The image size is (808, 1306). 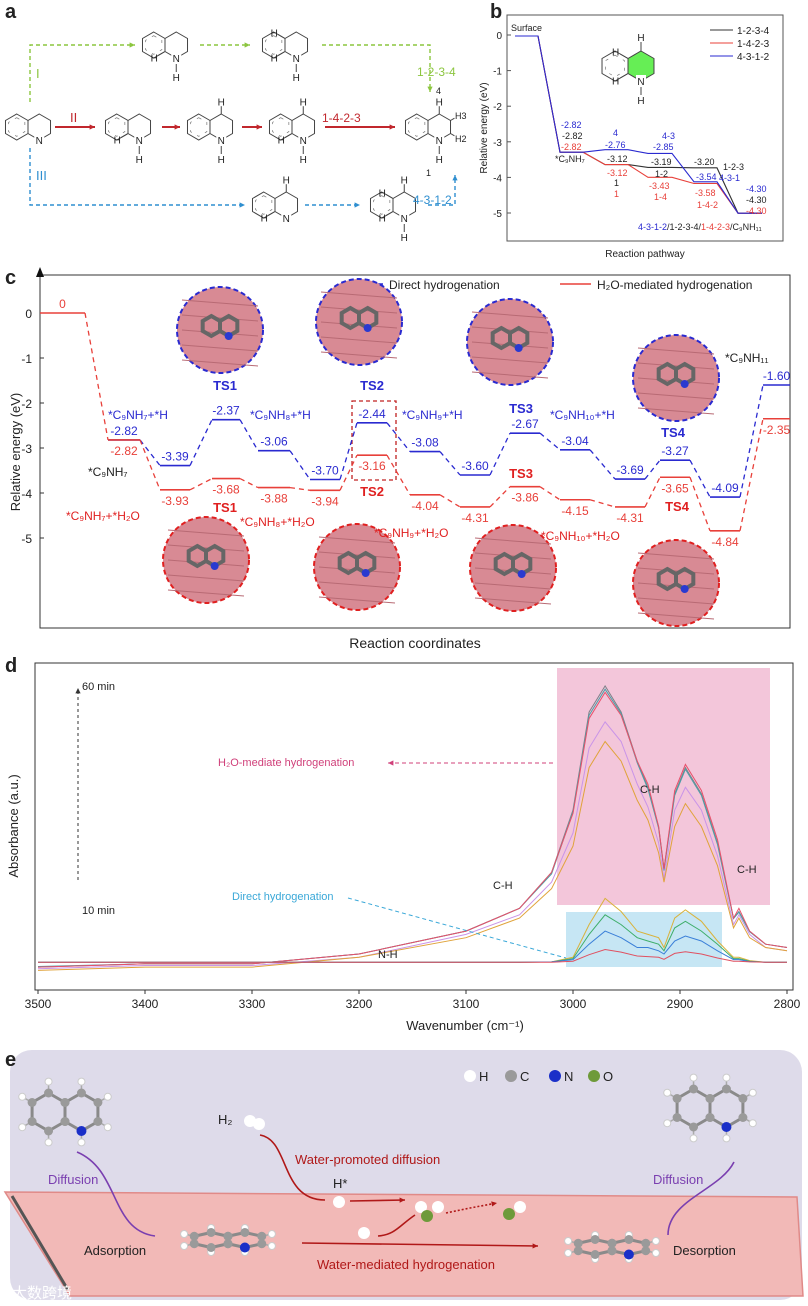 What do you see at coordinates (509, 1214) in the screenshot?
I see `oh-o` at bounding box center [509, 1214].